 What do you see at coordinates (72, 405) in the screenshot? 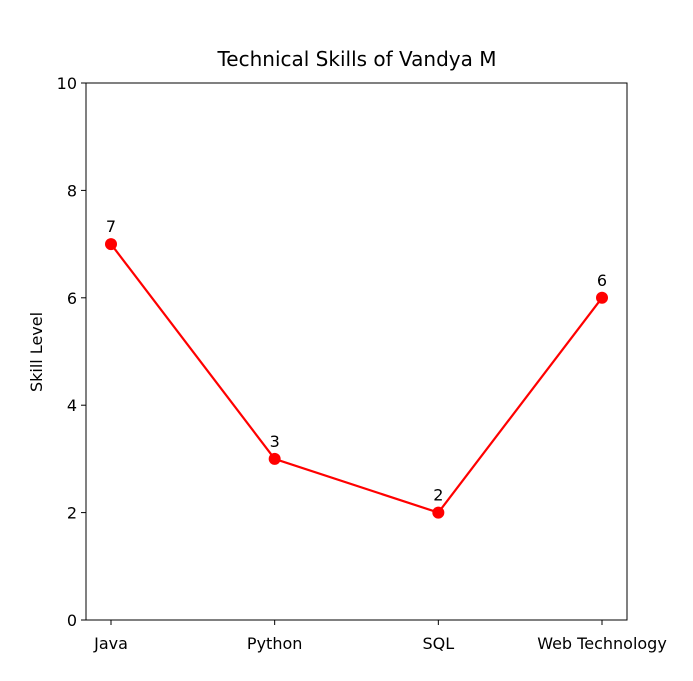
I see `y-tick-label: 4` at bounding box center [72, 405].